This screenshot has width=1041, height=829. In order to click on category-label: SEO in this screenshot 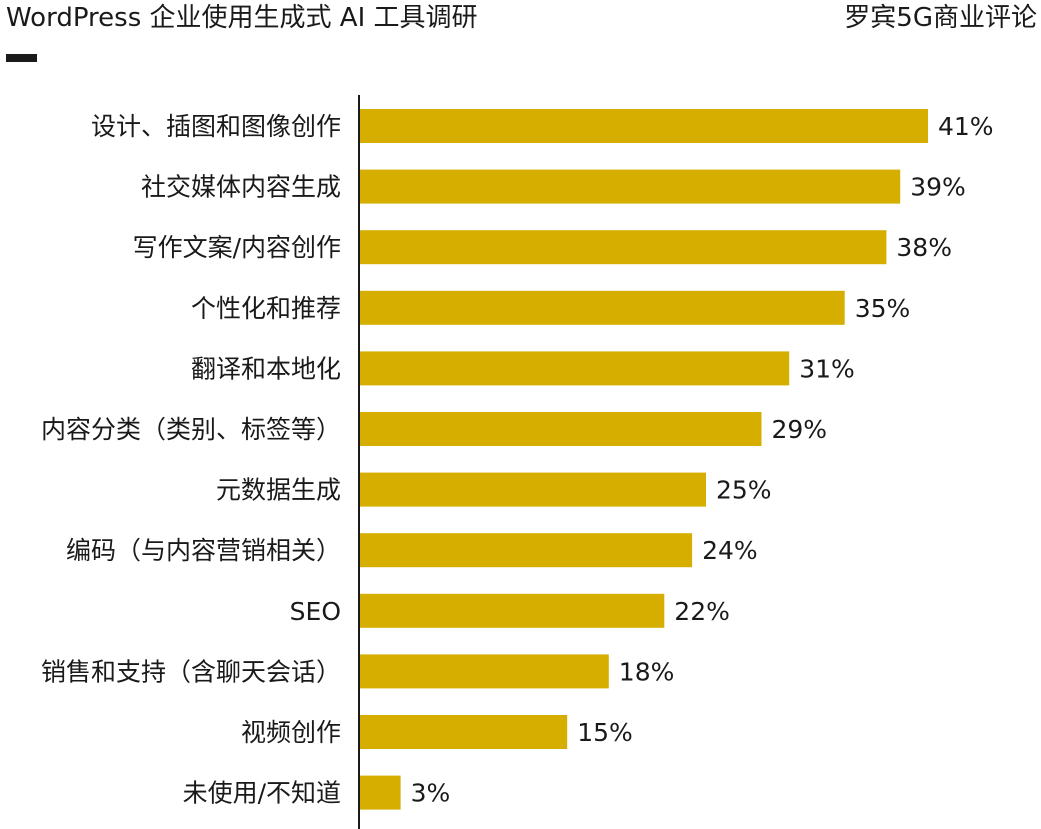, I will do `click(315, 611)`.